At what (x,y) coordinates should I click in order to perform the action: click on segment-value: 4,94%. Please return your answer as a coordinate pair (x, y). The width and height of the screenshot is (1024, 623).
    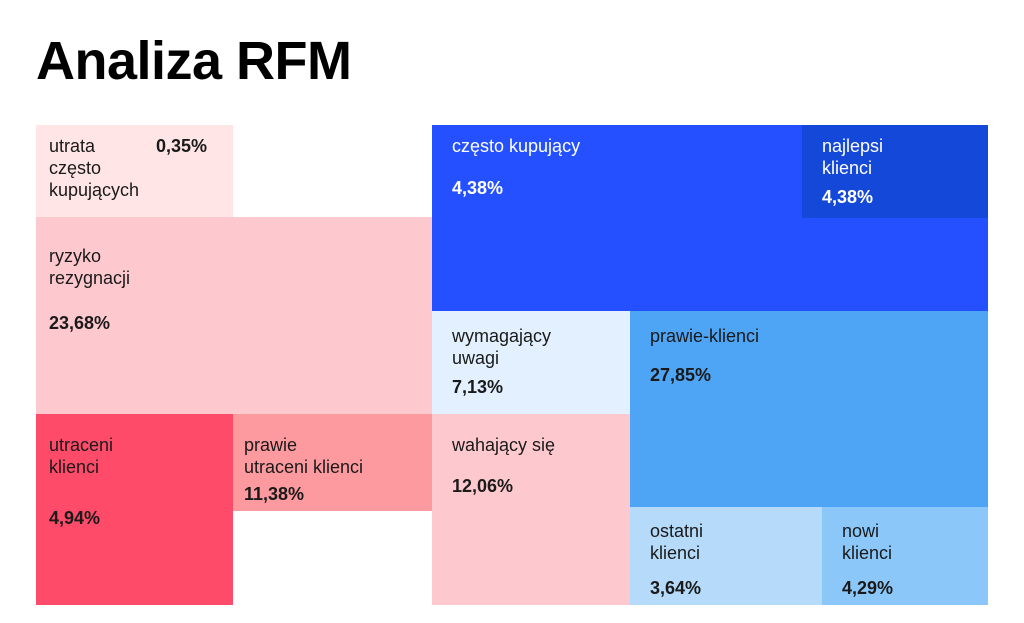
    Looking at the image, I should click on (75, 518).